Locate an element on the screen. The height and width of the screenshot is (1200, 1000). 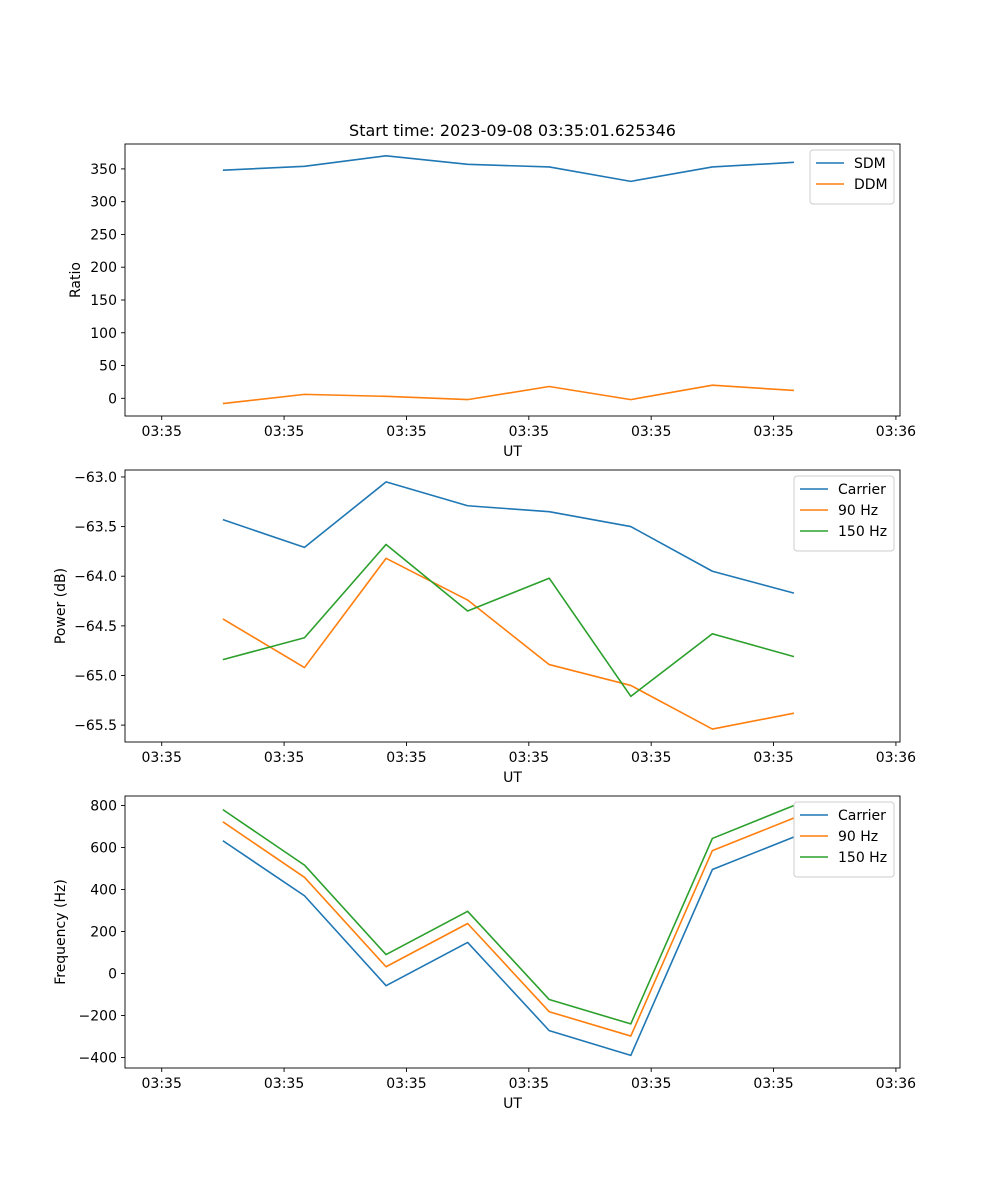
y-tick-label: 50 is located at coordinates (108, 367).